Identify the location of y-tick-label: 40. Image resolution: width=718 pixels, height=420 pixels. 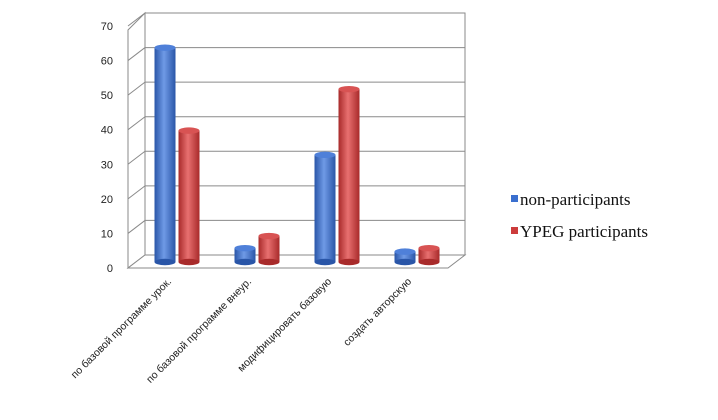
(107, 131).